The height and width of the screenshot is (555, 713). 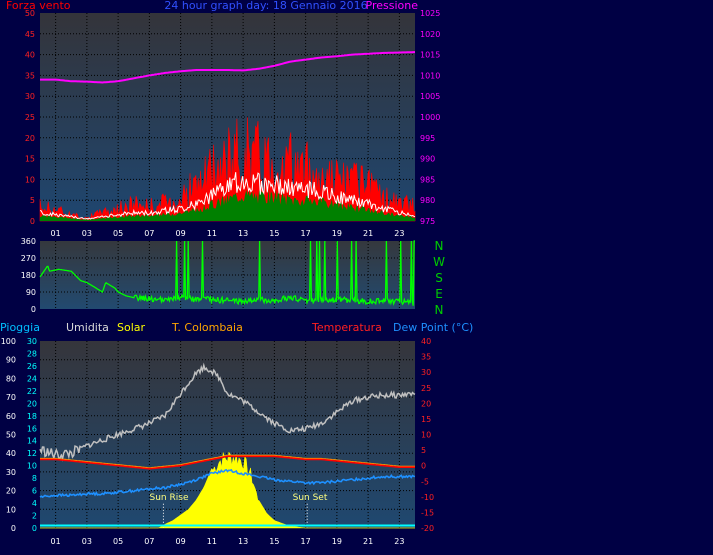 I want to click on humidity-y-tick-label: 10, so click(x=11, y=509).